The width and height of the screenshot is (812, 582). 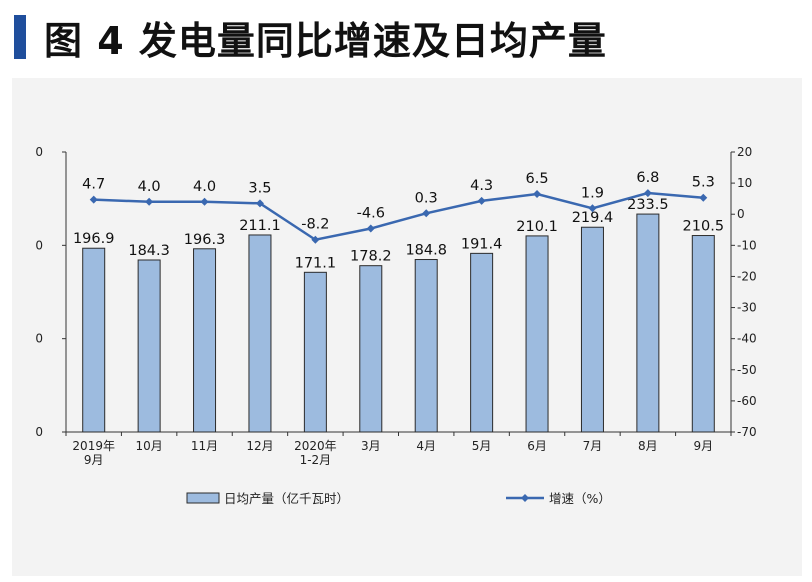 I want to click on right-tick-label: 0, so click(x=741, y=214).